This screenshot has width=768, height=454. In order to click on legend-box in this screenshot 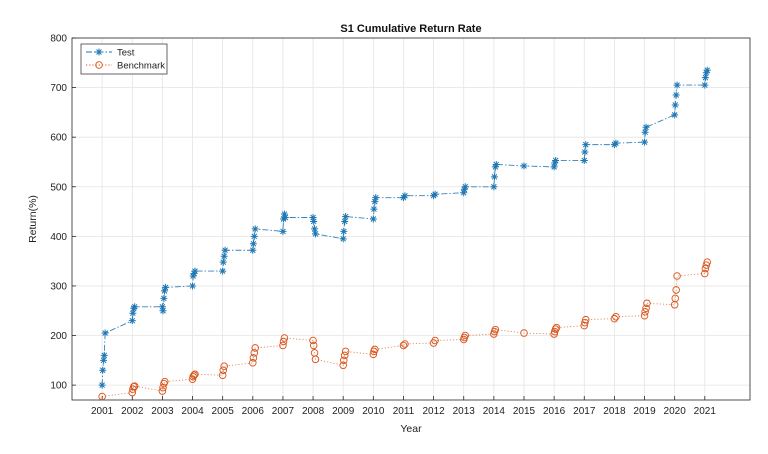, I will do `click(124, 59)`.